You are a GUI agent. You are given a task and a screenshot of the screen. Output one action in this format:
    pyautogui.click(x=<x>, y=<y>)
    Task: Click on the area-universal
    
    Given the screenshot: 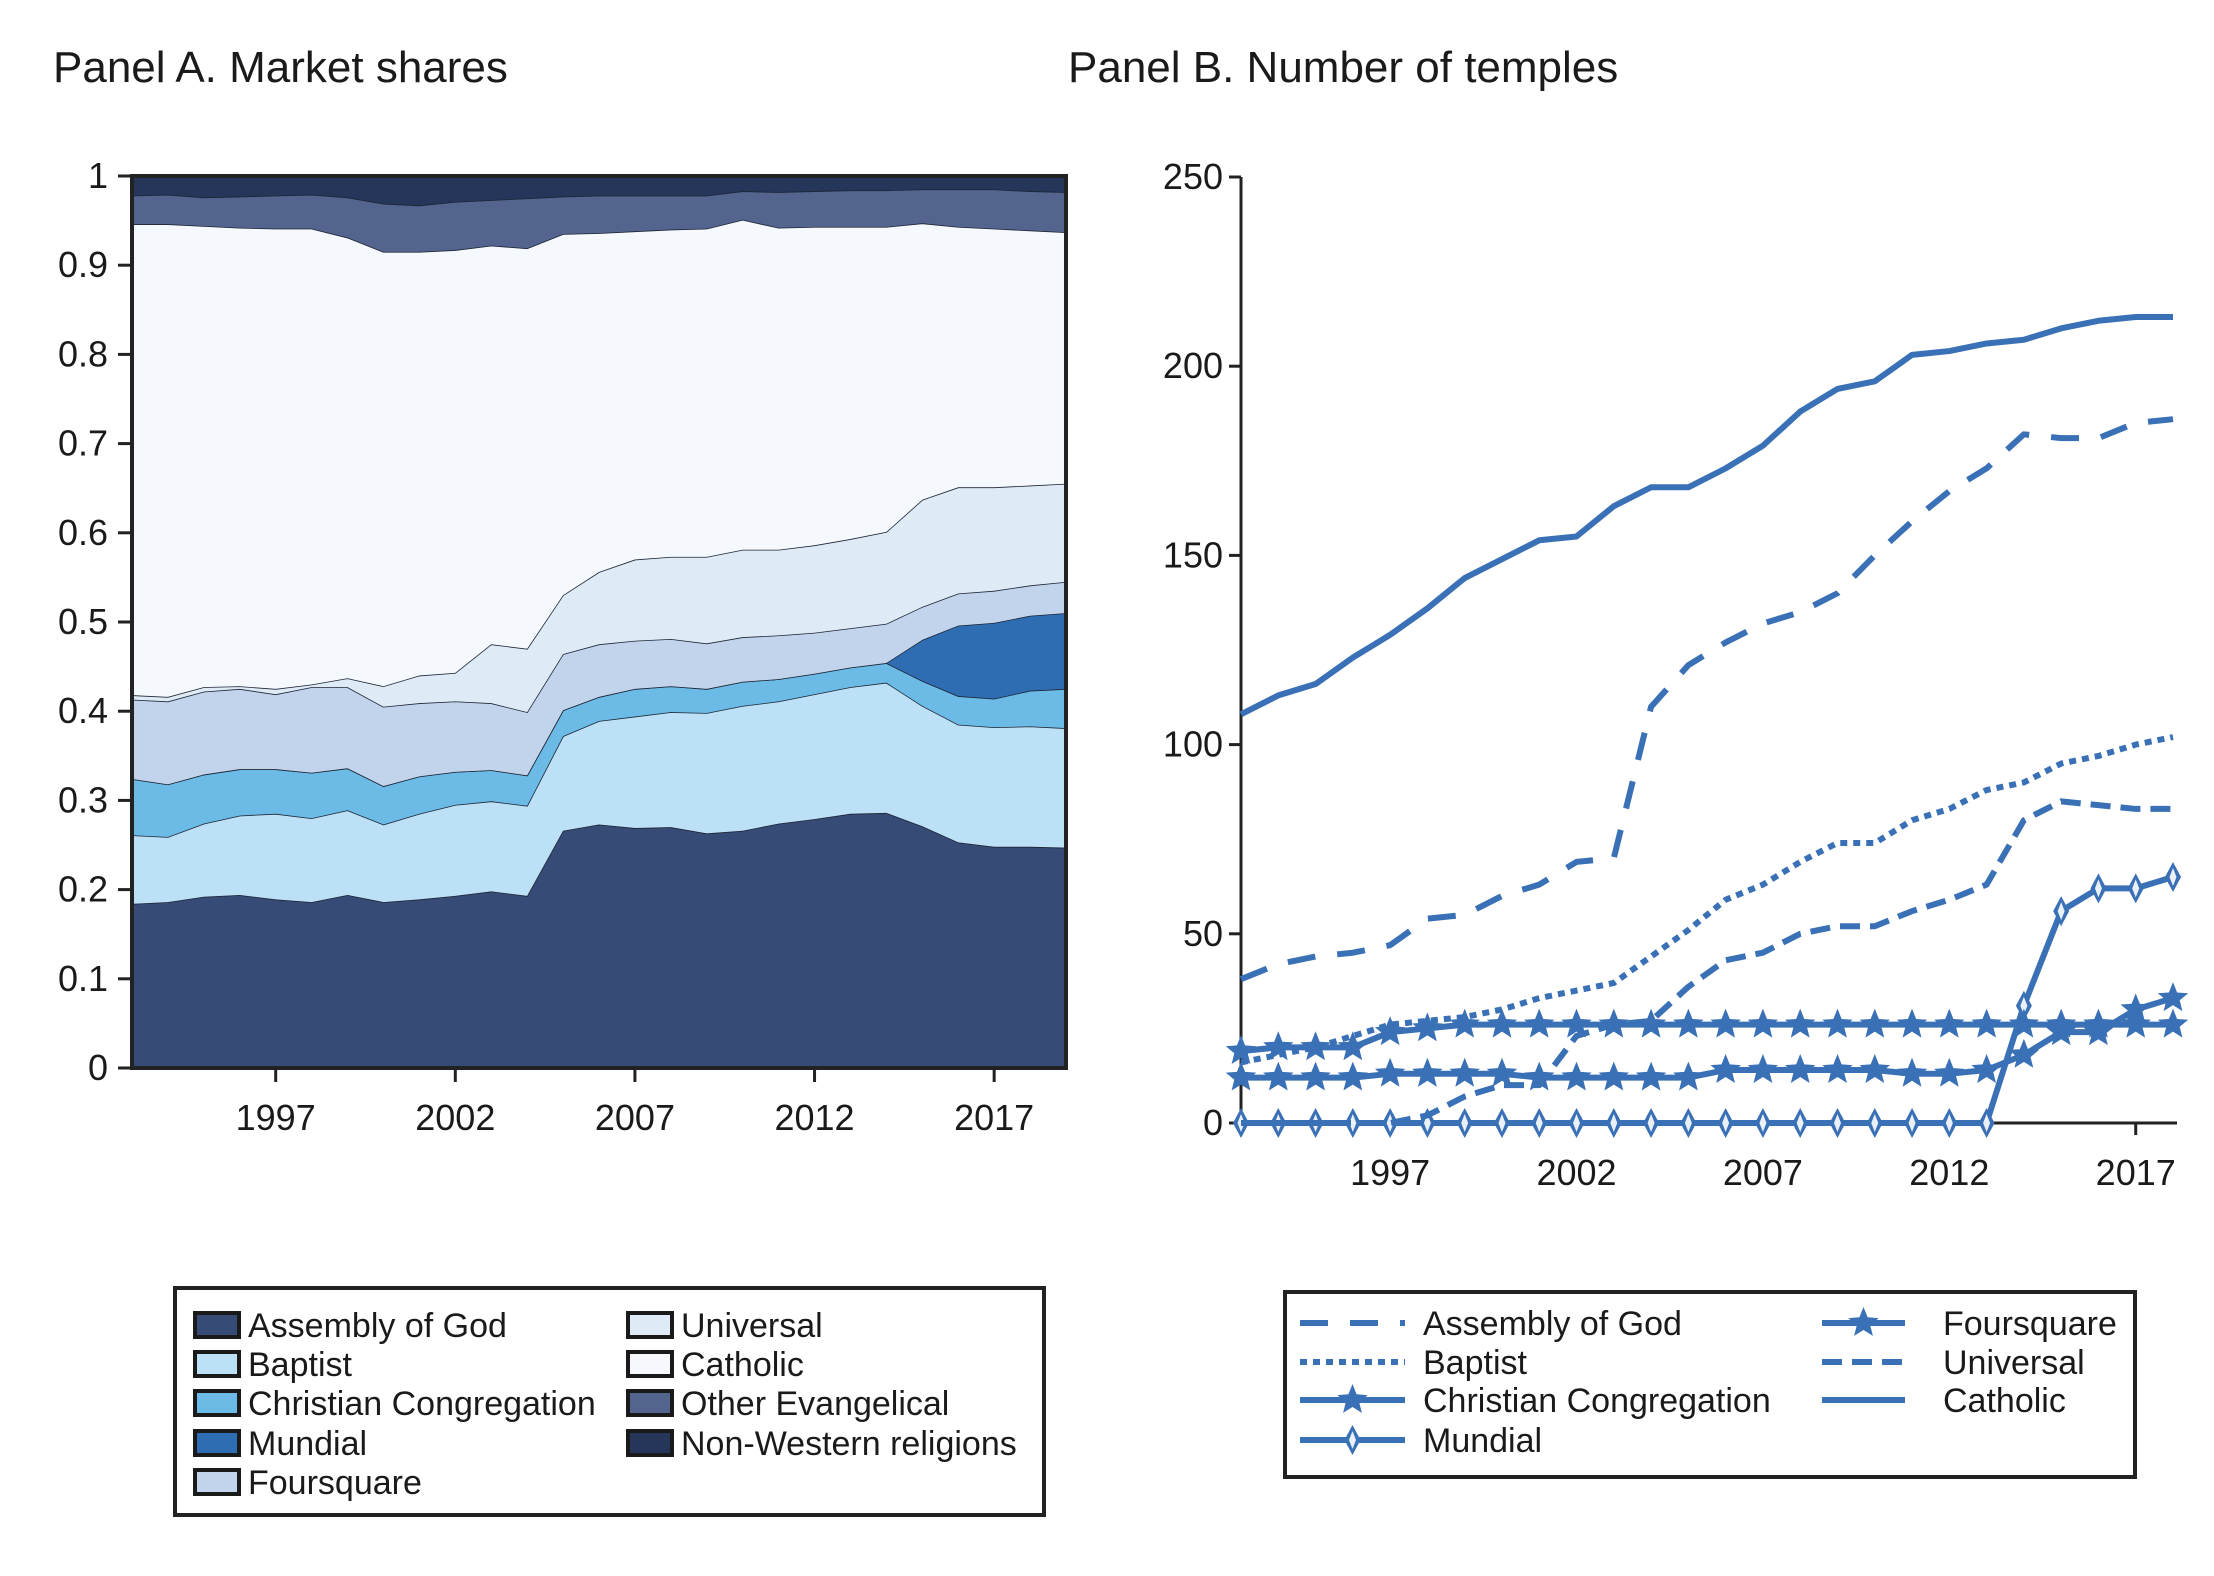 What is the action you would take?
    pyautogui.click(x=599, y=598)
    